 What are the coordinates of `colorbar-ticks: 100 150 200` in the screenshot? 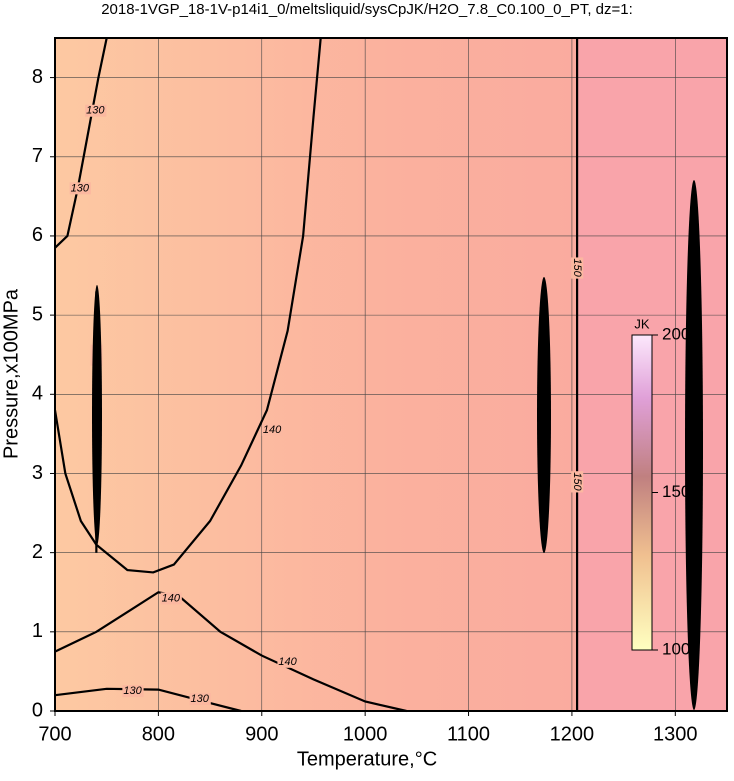 It's located at (671, 491).